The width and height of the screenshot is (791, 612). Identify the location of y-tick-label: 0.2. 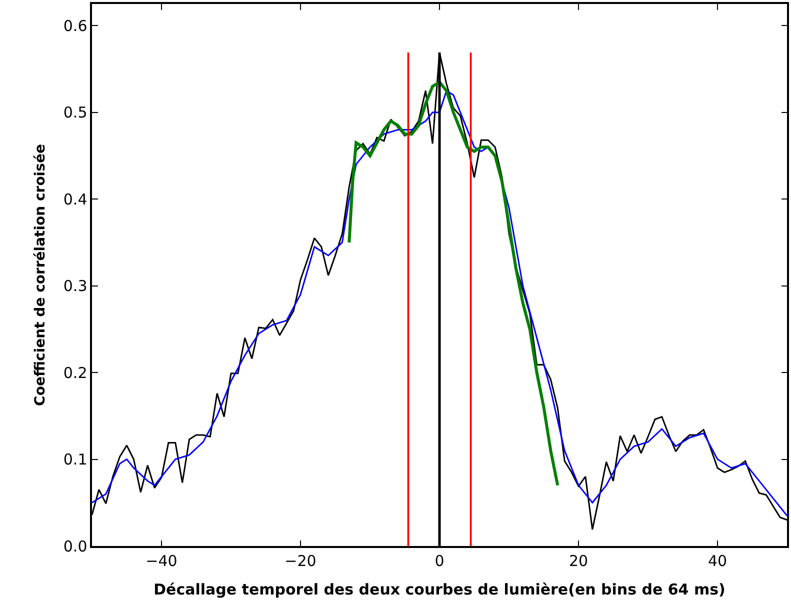
(75, 373).